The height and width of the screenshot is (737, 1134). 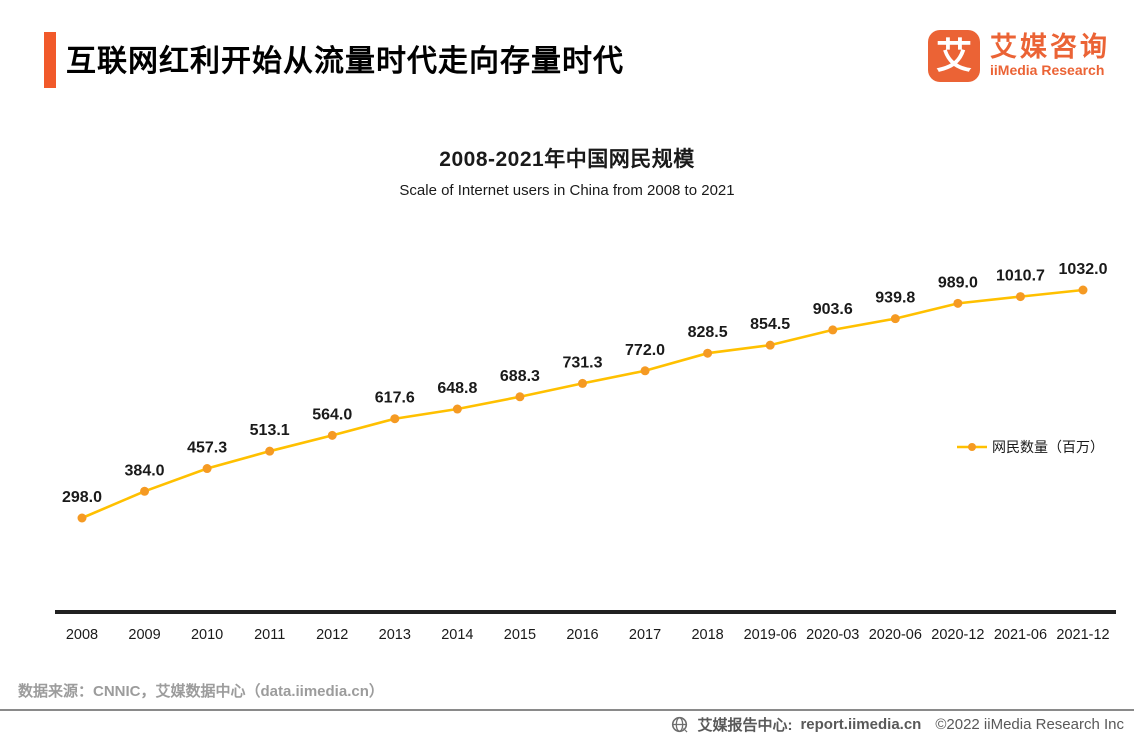 I want to click on chart-title: 2008-2021年中国网民规模, so click(x=567, y=159).